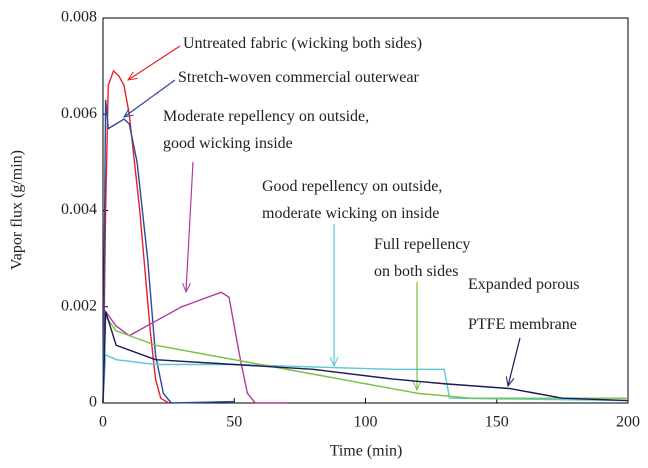 This screenshot has width=648, height=468. I want to click on y-axis-label: Vapor flux (g/min), so click(17, 210).